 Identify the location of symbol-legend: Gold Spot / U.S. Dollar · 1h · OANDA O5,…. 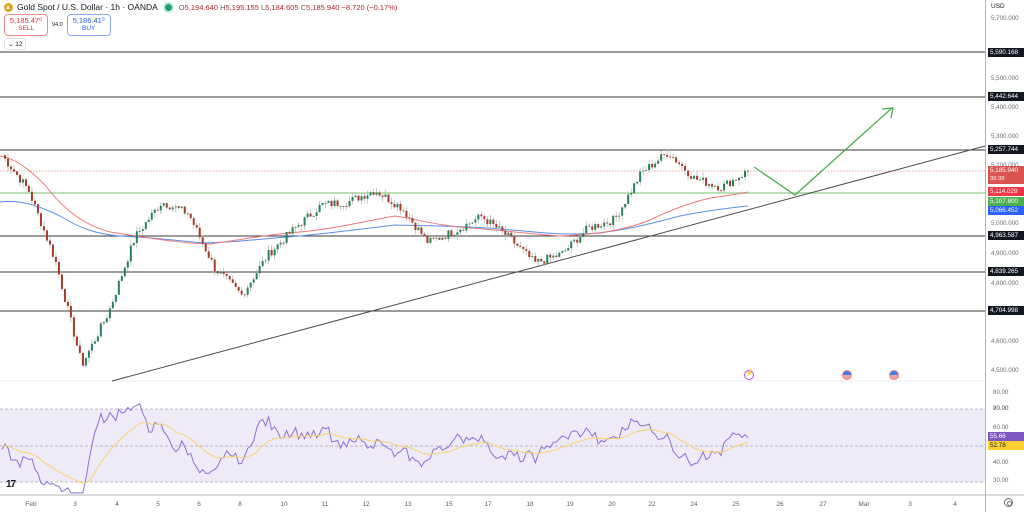
(200, 7).